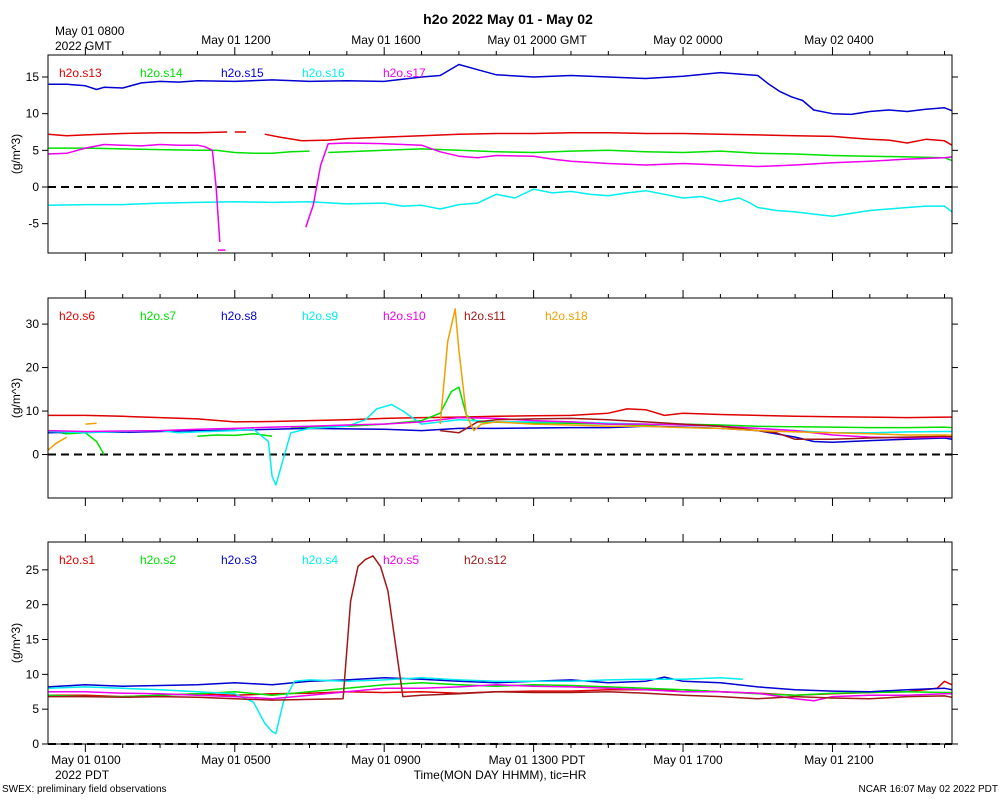 The height and width of the screenshot is (800, 1000). What do you see at coordinates (320, 560) in the screenshot?
I see `legend-item: h2o.s4` at bounding box center [320, 560].